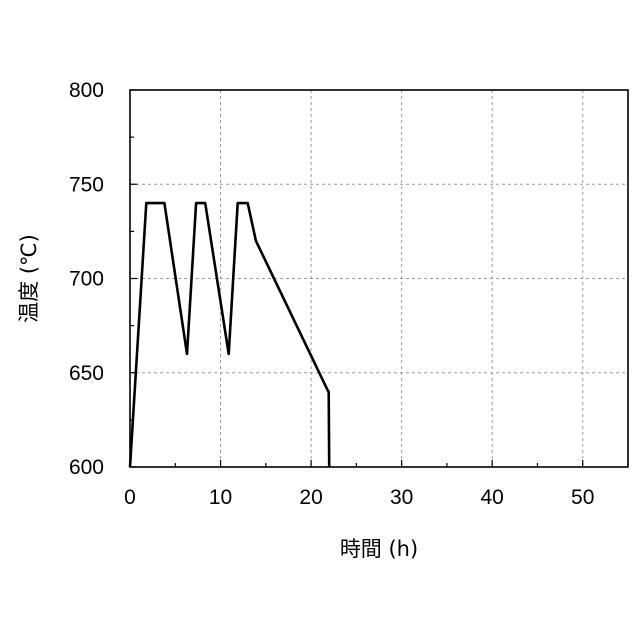 This screenshot has width=640, height=640. I want to click on series-layer, so click(229, 334).